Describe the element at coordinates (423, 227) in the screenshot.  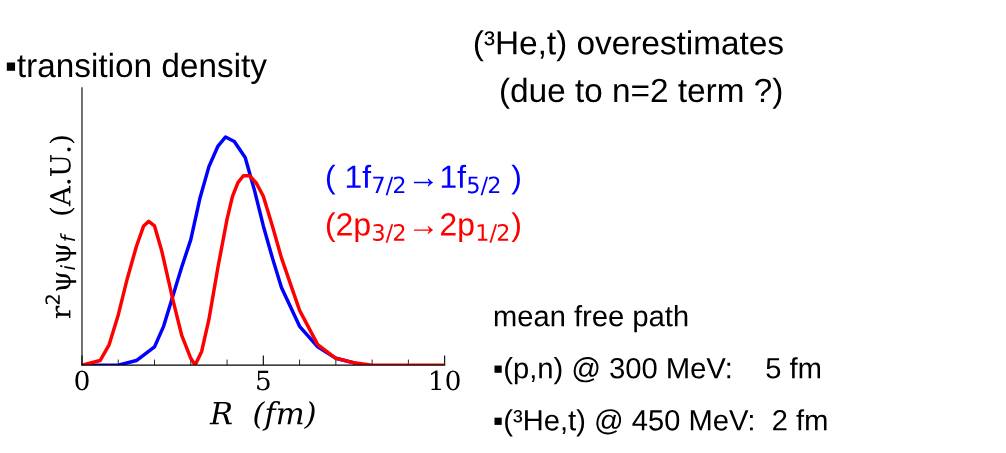
I see `series-label: (2p$_{3/2}$→2p$_{1/2}$)` at that location.